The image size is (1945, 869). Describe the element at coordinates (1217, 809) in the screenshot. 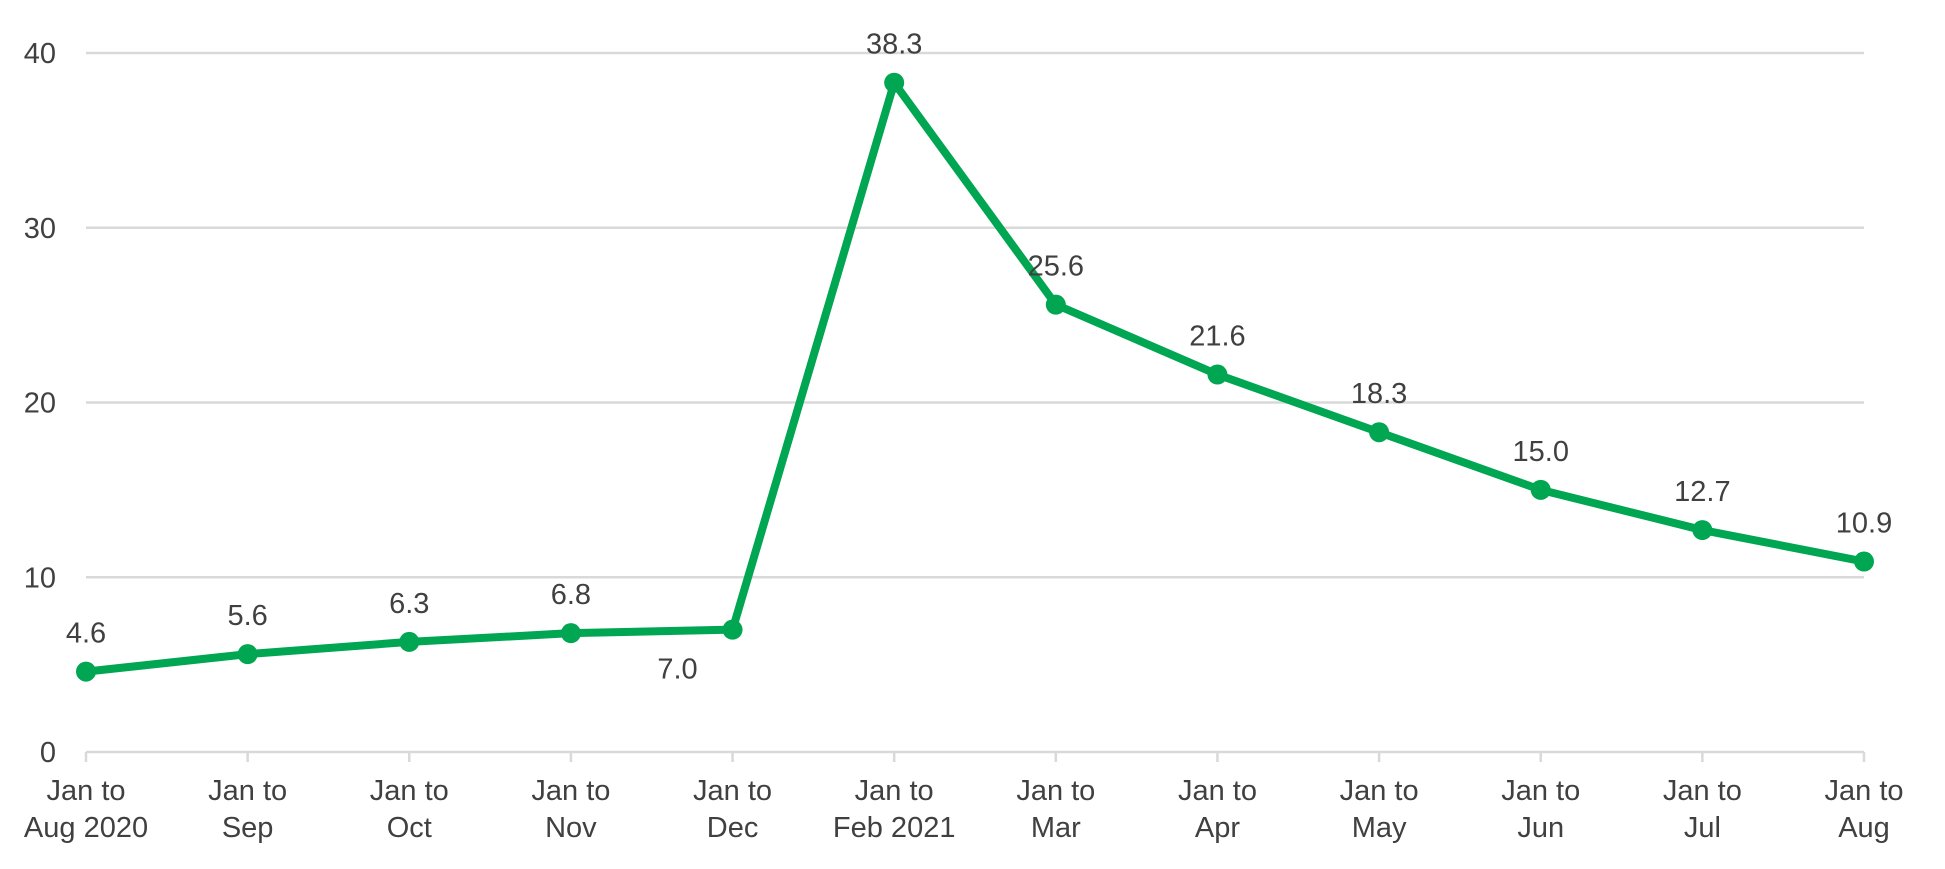

I see `x-tick-label: Jan to Apr` at that location.